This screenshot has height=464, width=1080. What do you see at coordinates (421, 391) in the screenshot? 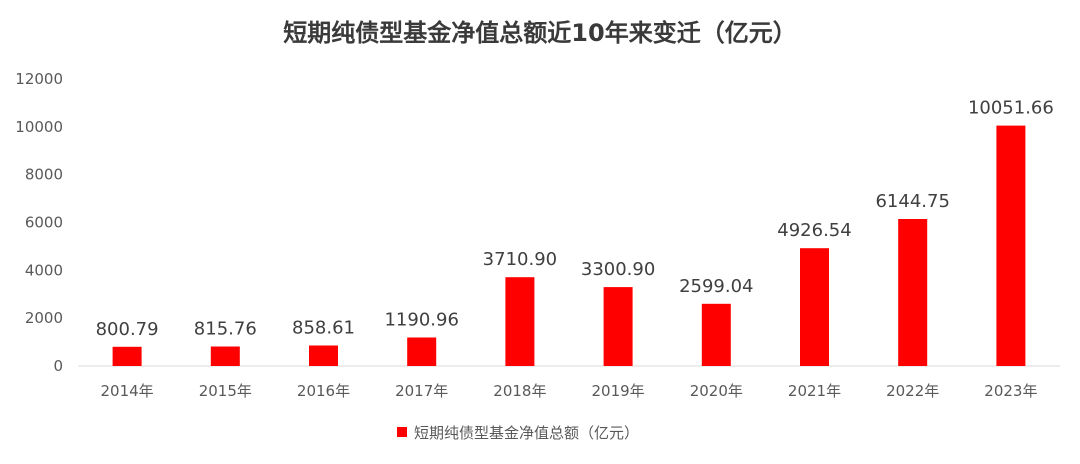
I see `x-tick-label: 2017年` at bounding box center [421, 391].